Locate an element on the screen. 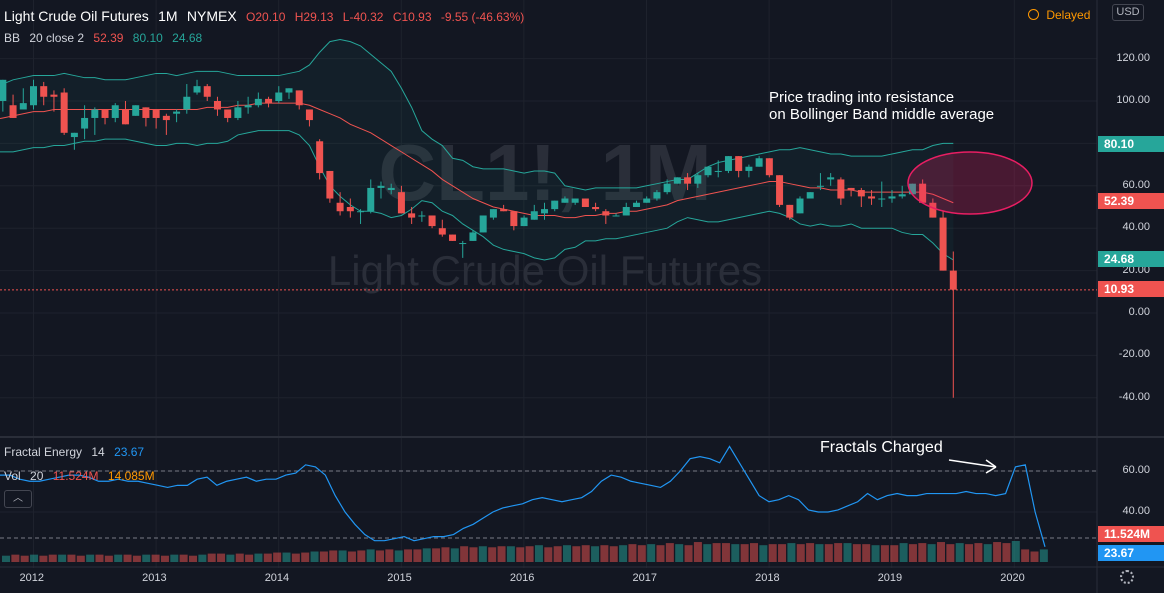 The height and width of the screenshot is (593, 1164). fe-name: Fractal Energy is located at coordinates (43, 452).